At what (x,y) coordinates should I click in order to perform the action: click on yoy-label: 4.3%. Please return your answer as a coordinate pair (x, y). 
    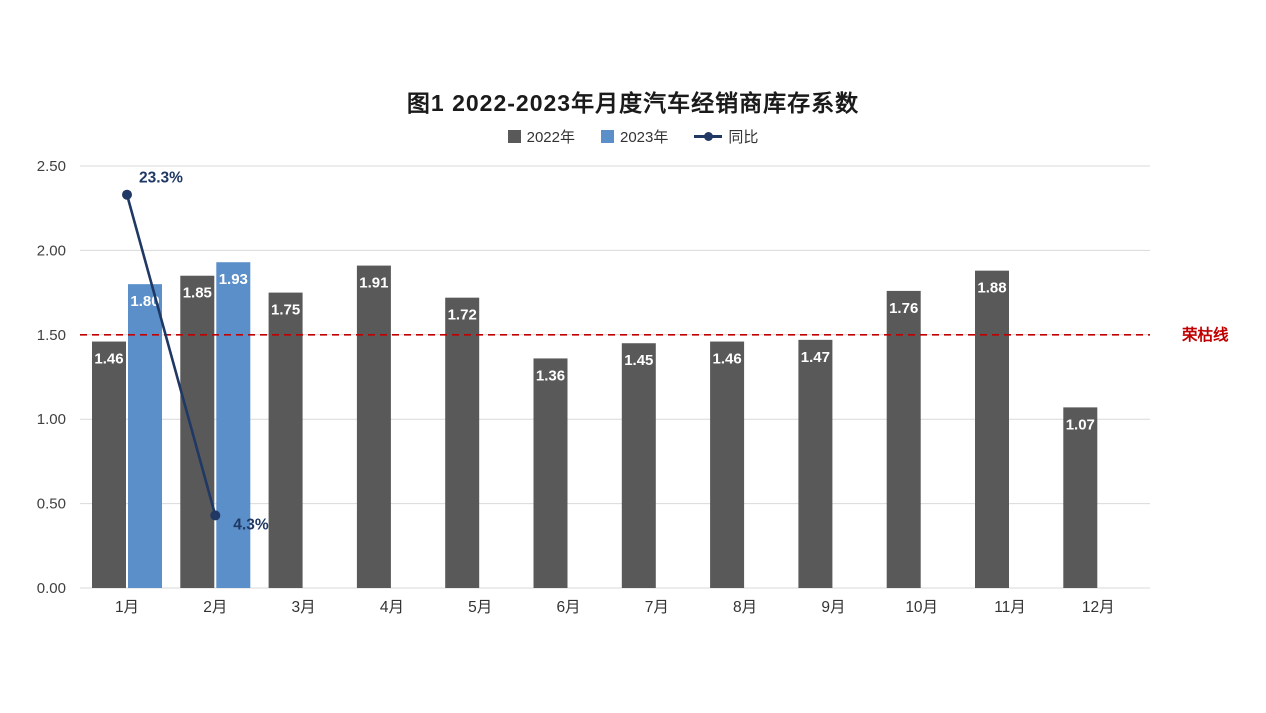
    Looking at the image, I should click on (251, 524).